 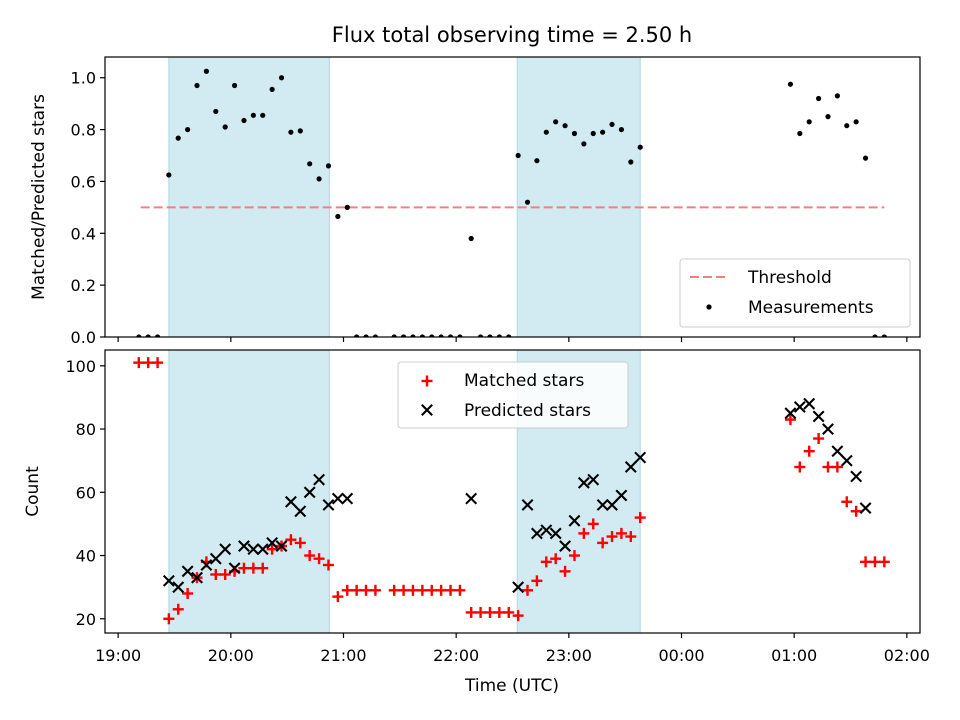 What do you see at coordinates (795, 293) in the screenshot?
I see `legend-top: Threshold Measurements` at bounding box center [795, 293].